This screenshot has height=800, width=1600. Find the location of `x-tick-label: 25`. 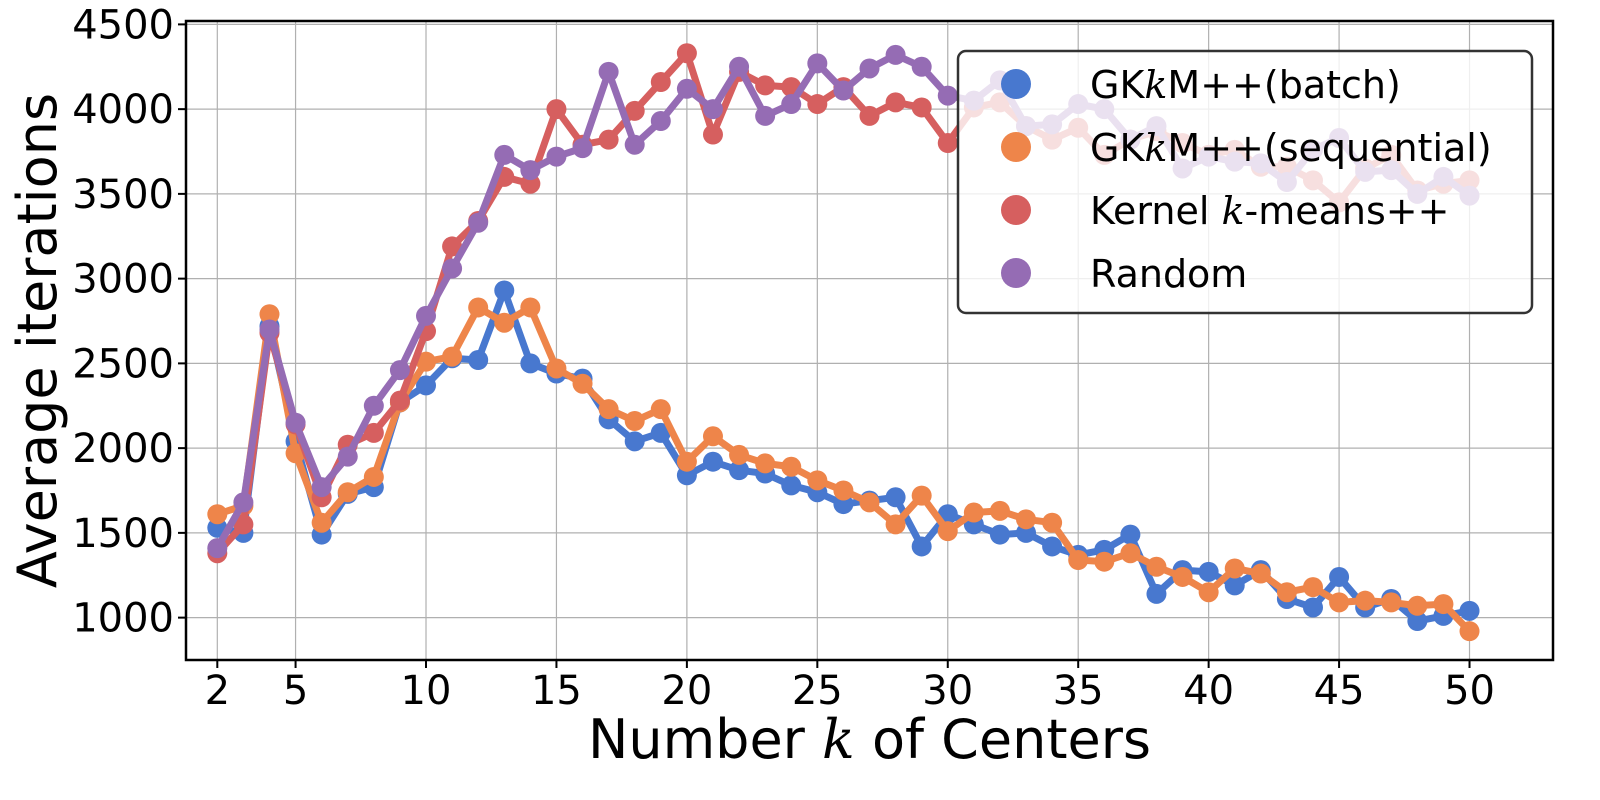

x-tick-label: 25 is located at coordinates (817, 691).